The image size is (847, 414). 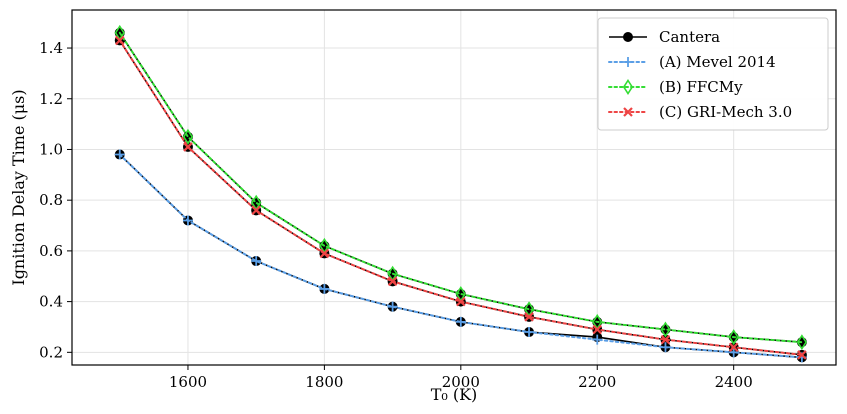 I want to click on y-tick-label: 1.0, so click(x=51, y=149).